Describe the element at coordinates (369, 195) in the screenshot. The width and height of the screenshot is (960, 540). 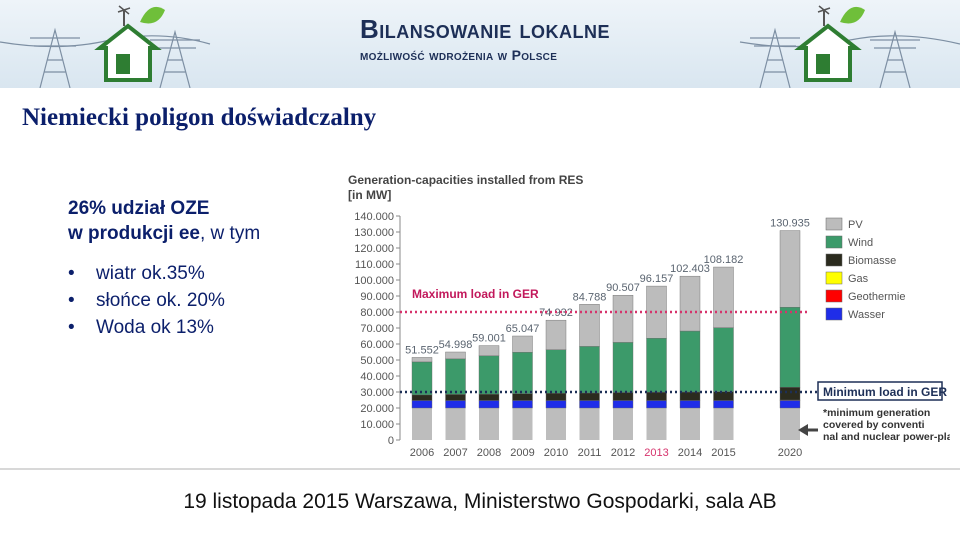
I see `y-axis-unit-label: [in MW]` at that location.